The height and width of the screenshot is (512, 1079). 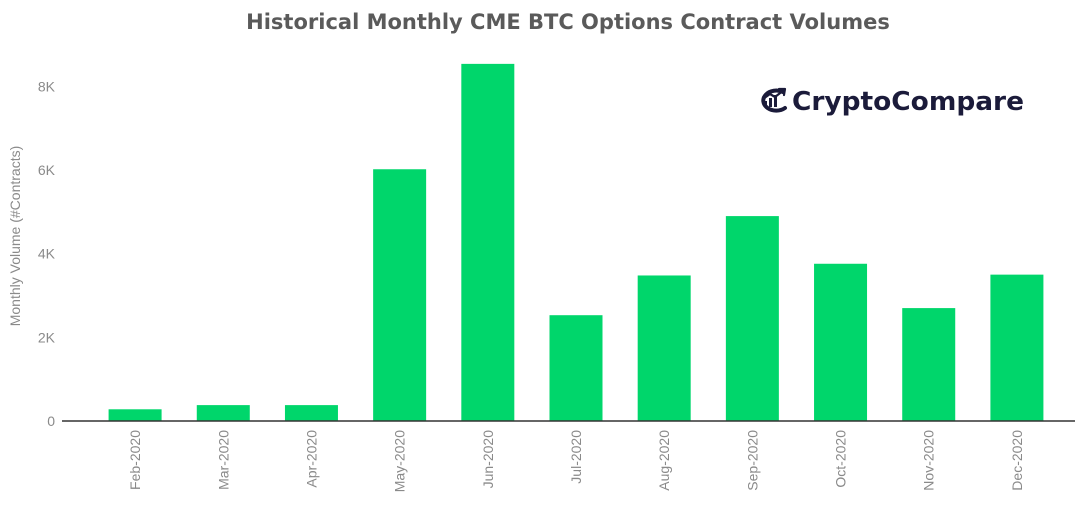 I want to click on x-tick-label: Apr-2020, so click(x=311, y=459).